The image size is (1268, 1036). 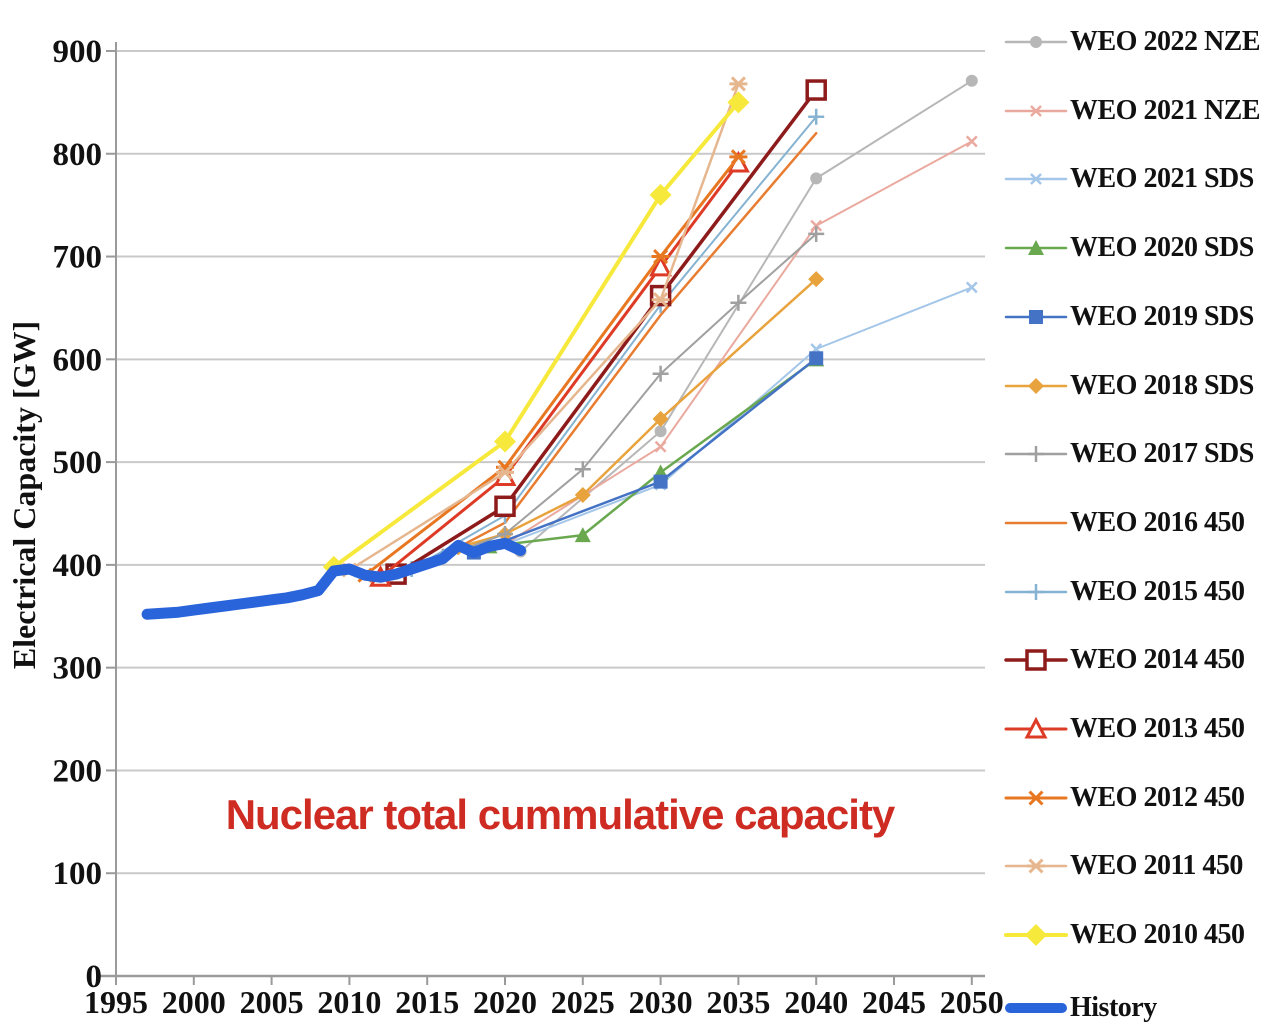 I want to click on legend-label: WEO 2016 450, so click(x=1157, y=522).